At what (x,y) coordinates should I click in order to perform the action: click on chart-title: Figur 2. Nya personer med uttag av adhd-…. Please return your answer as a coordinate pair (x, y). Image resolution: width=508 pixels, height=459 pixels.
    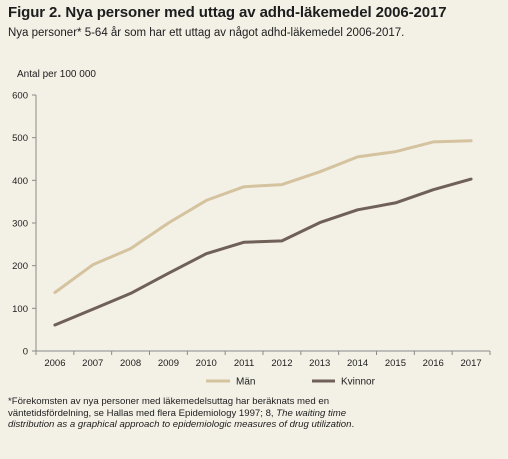
    Looking at the image, I should click on (227, 12).